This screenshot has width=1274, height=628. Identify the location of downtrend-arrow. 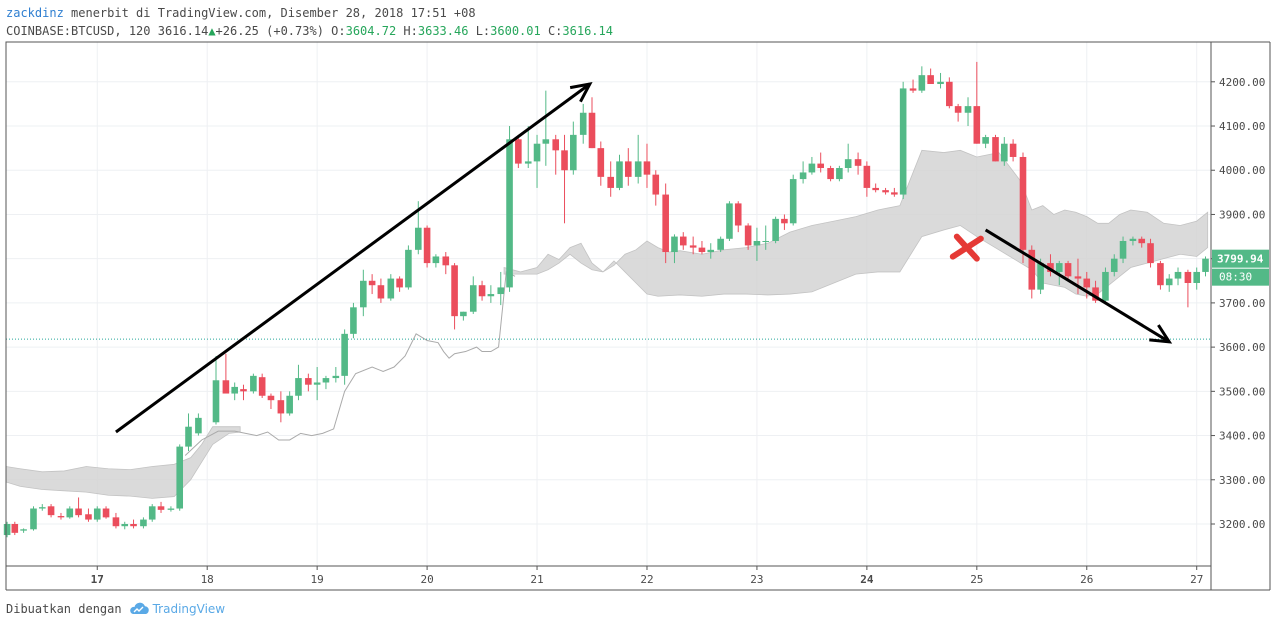
(1078, 286).